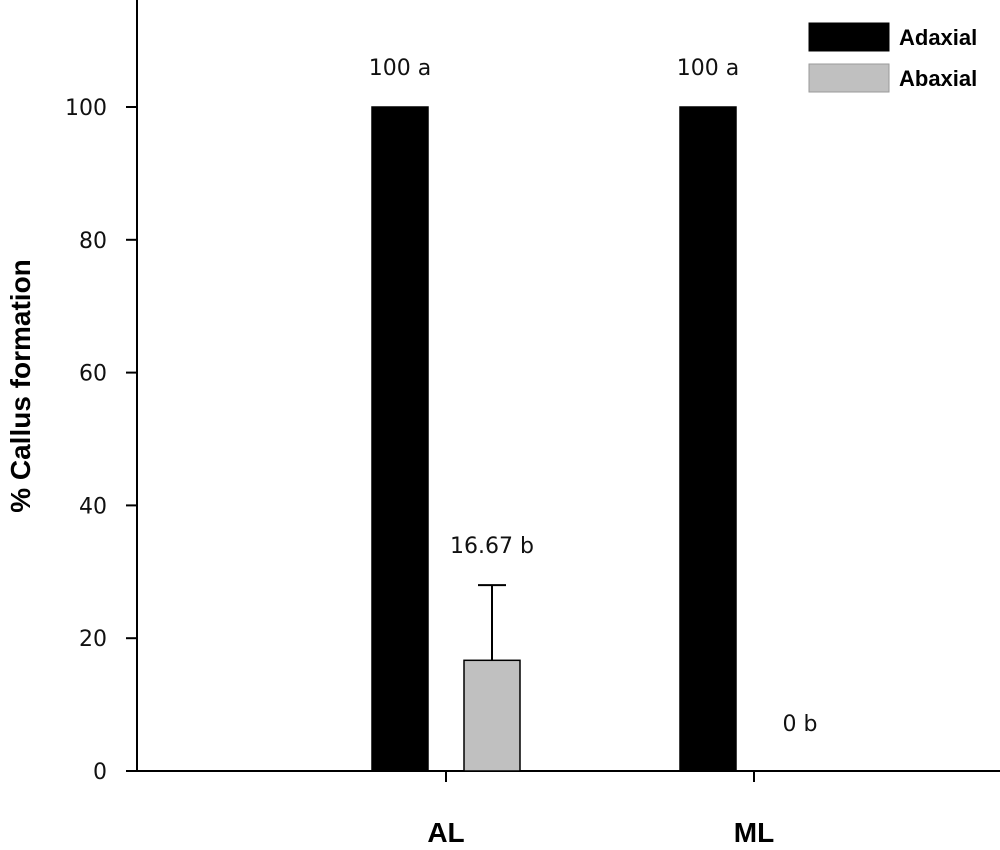 The height and width of the screenshot is (850, 1000). I want to click on bar-adaxial-al, so click(400, 439).